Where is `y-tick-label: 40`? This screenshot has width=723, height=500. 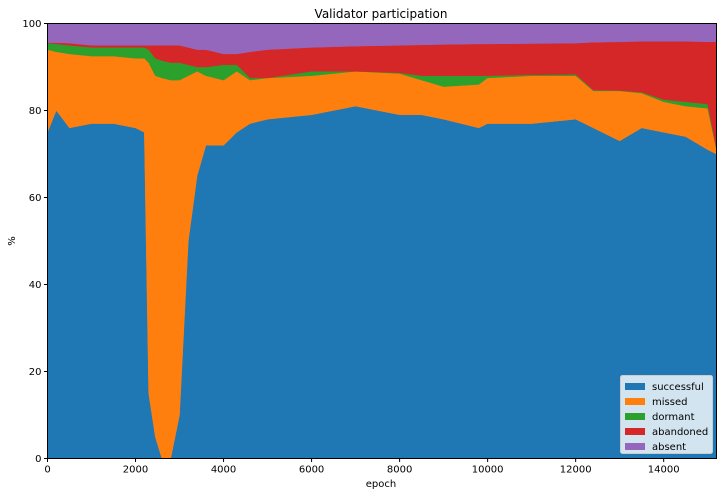
y-tick-label: 40 is located at coordinates (35, 285).